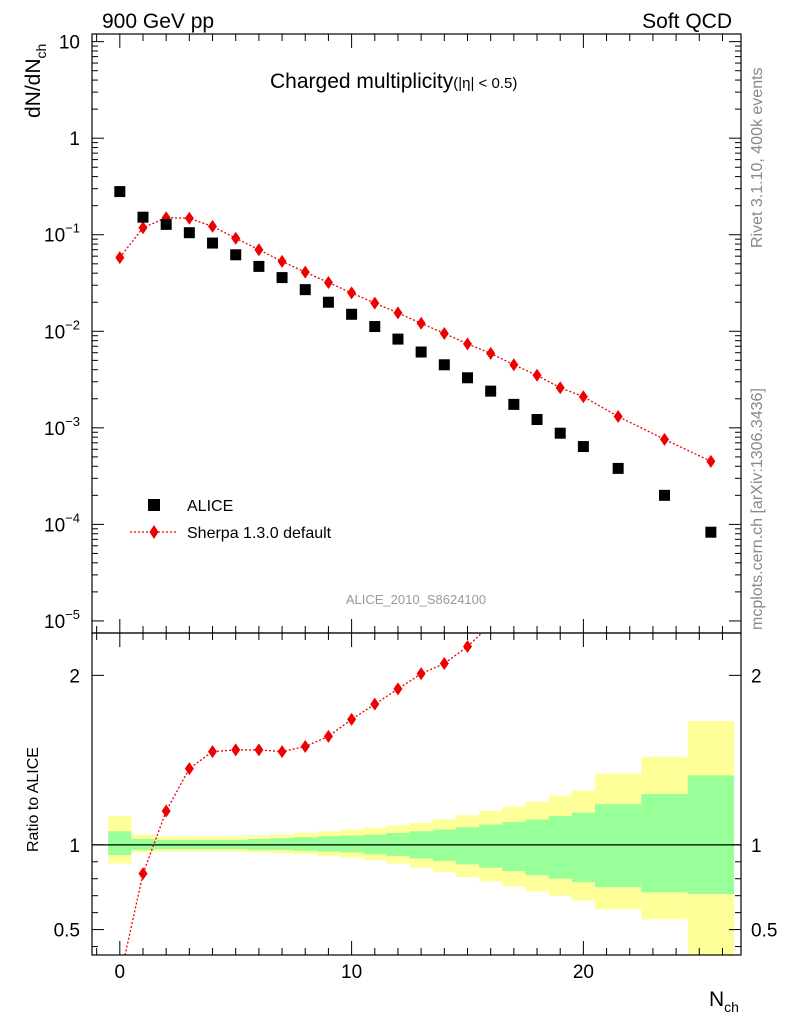 The width and height of the screenshot is (786, 1024). I want to click on top-ylabel: dN/dNch, so click(35, 81).